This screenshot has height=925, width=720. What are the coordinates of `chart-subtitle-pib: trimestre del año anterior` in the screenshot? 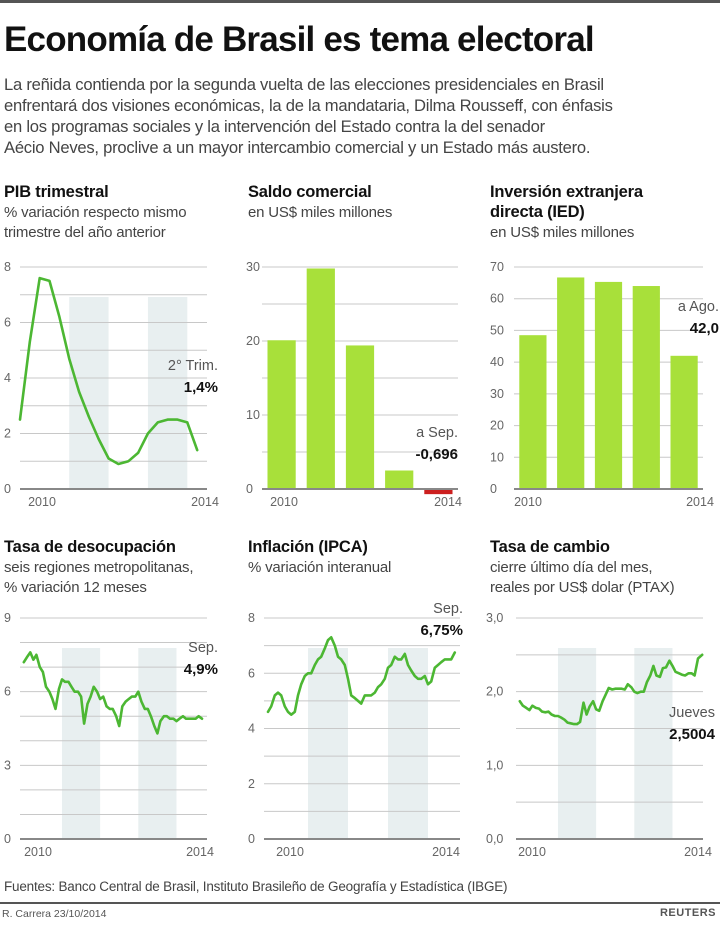 It's located at (85, 232).